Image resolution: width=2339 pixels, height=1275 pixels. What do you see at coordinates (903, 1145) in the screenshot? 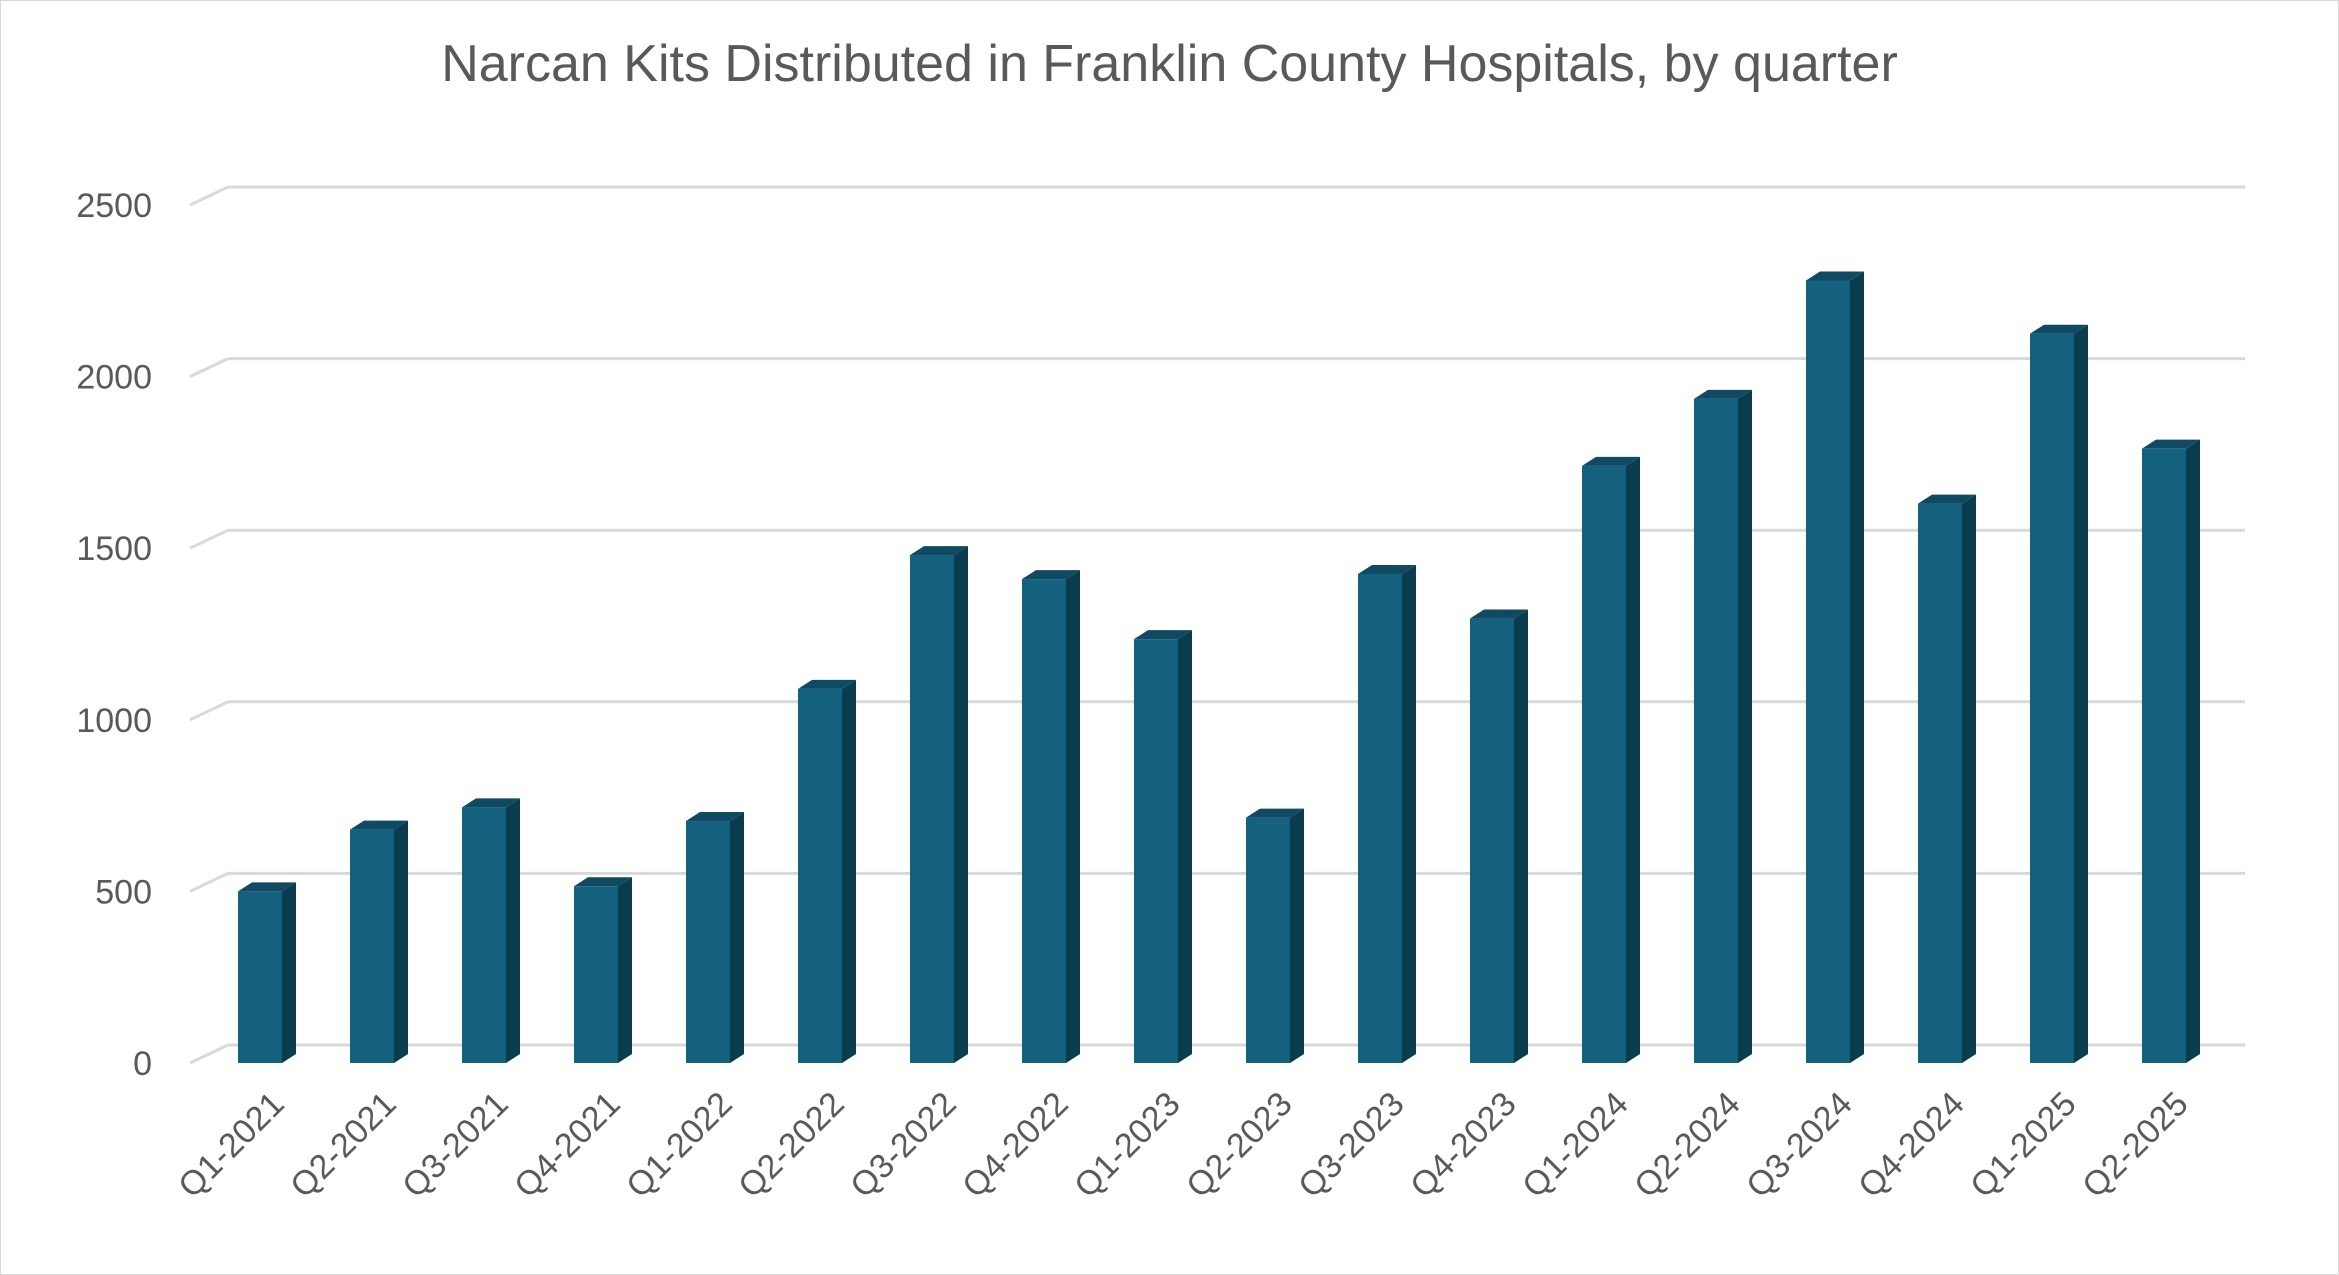
I see `x-tick-label: Q3-2022` at bounding box center [903, 1145].